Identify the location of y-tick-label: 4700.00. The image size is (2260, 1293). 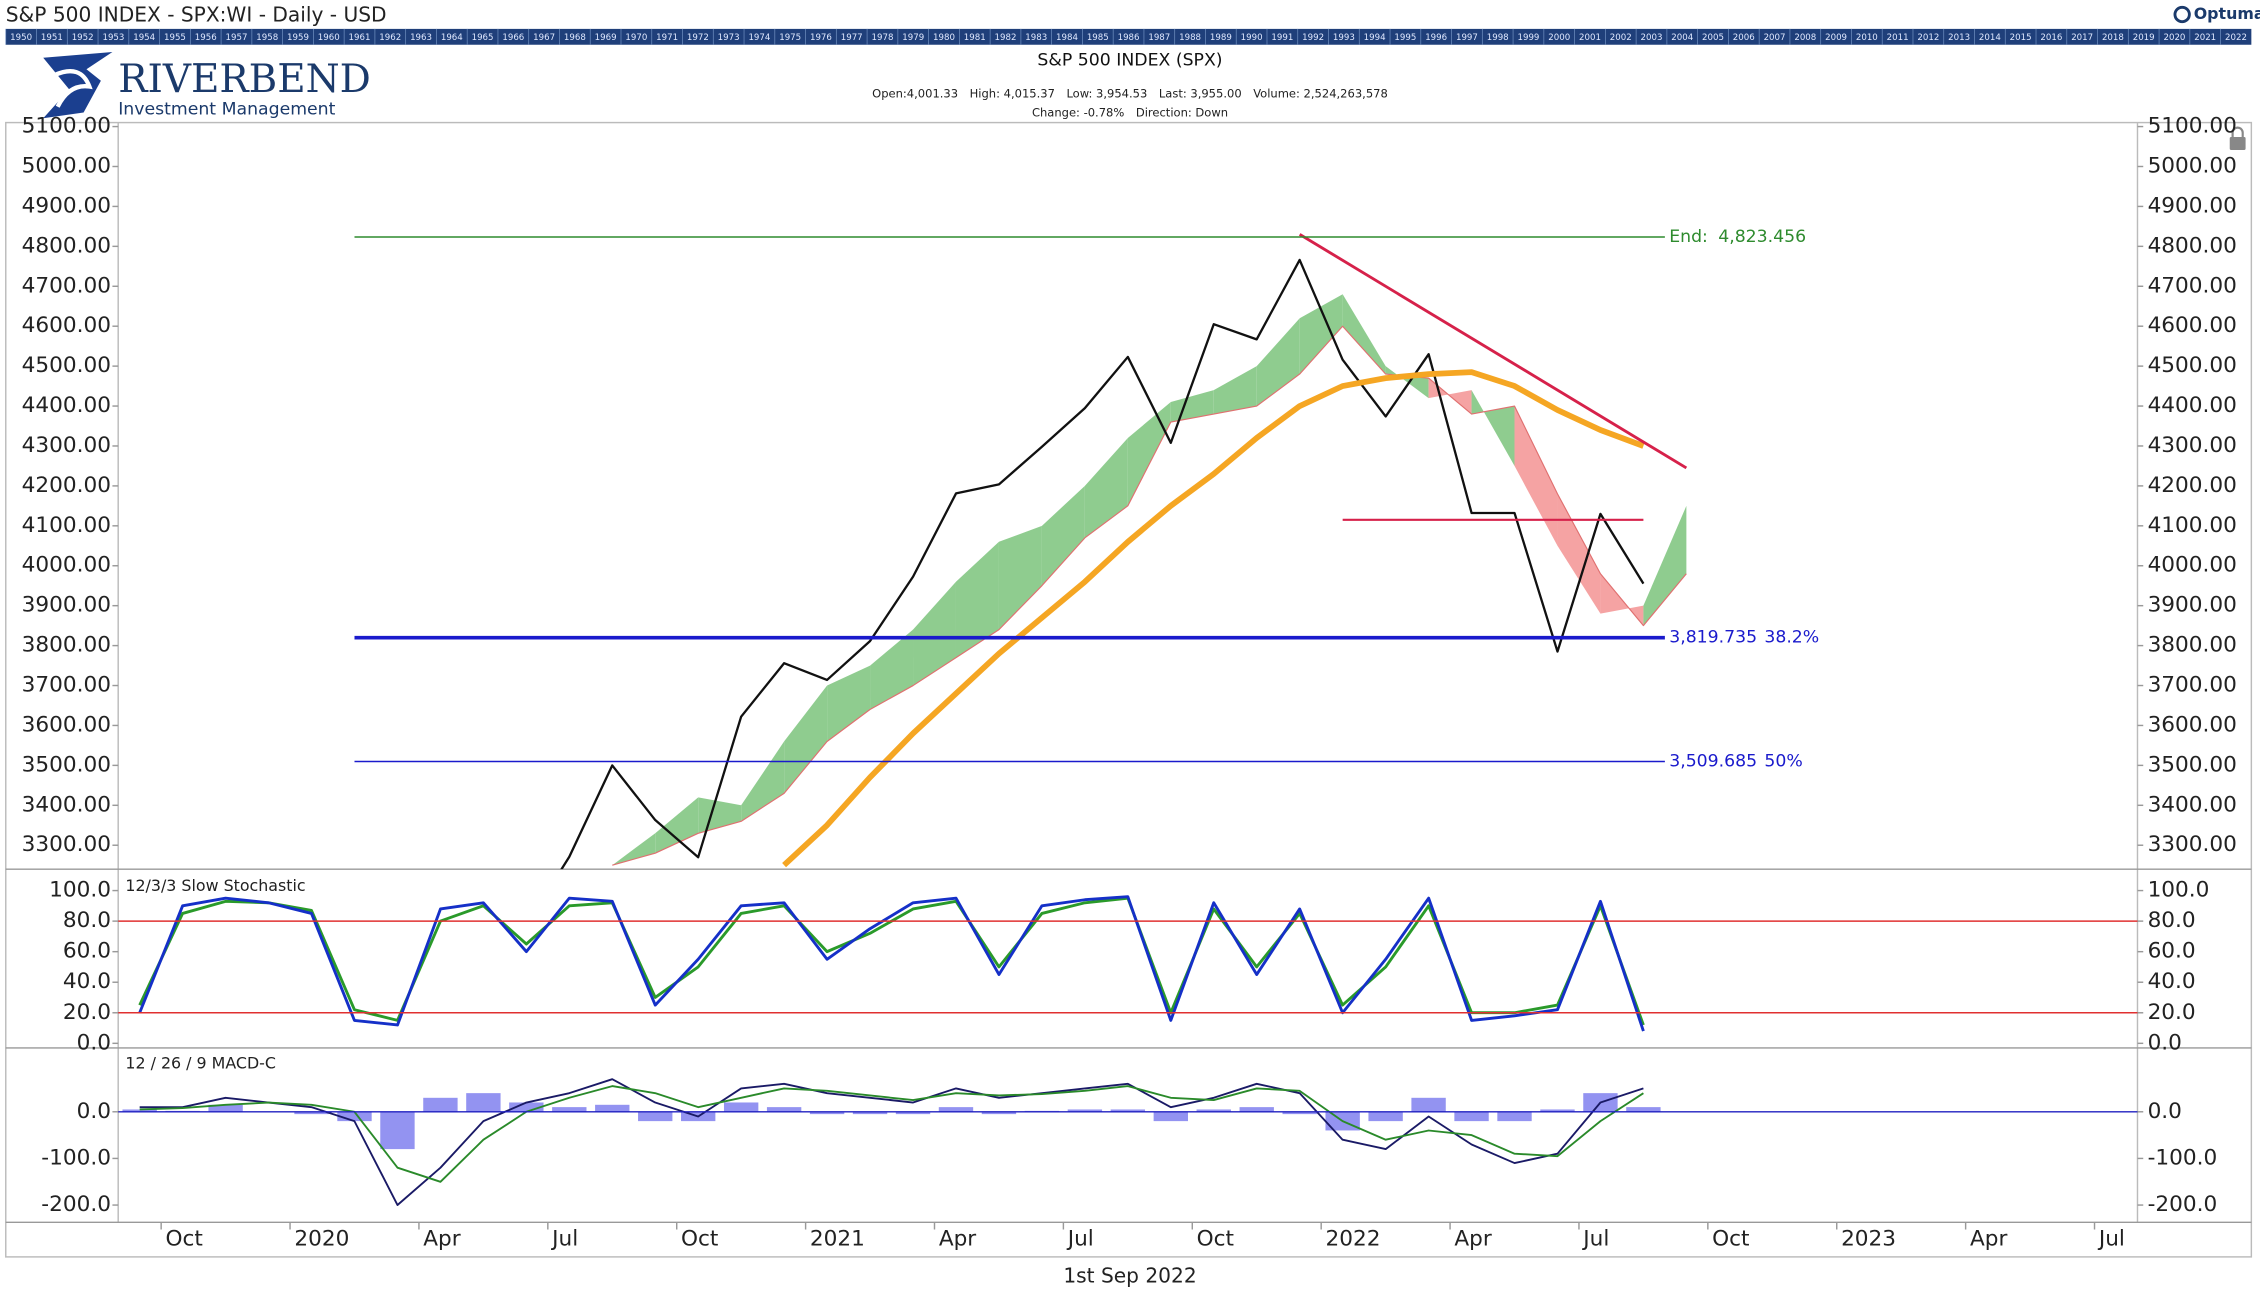
(66, 285).